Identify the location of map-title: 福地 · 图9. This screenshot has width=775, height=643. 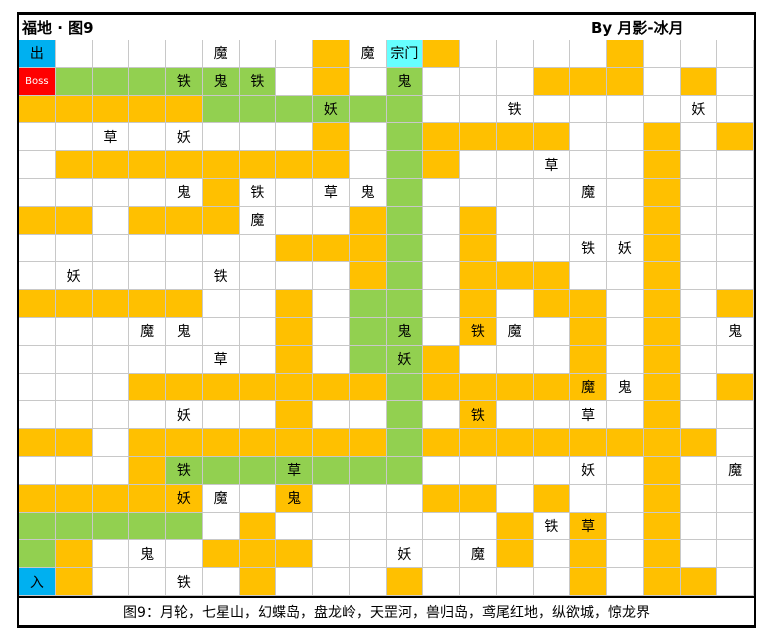
(58, 28).